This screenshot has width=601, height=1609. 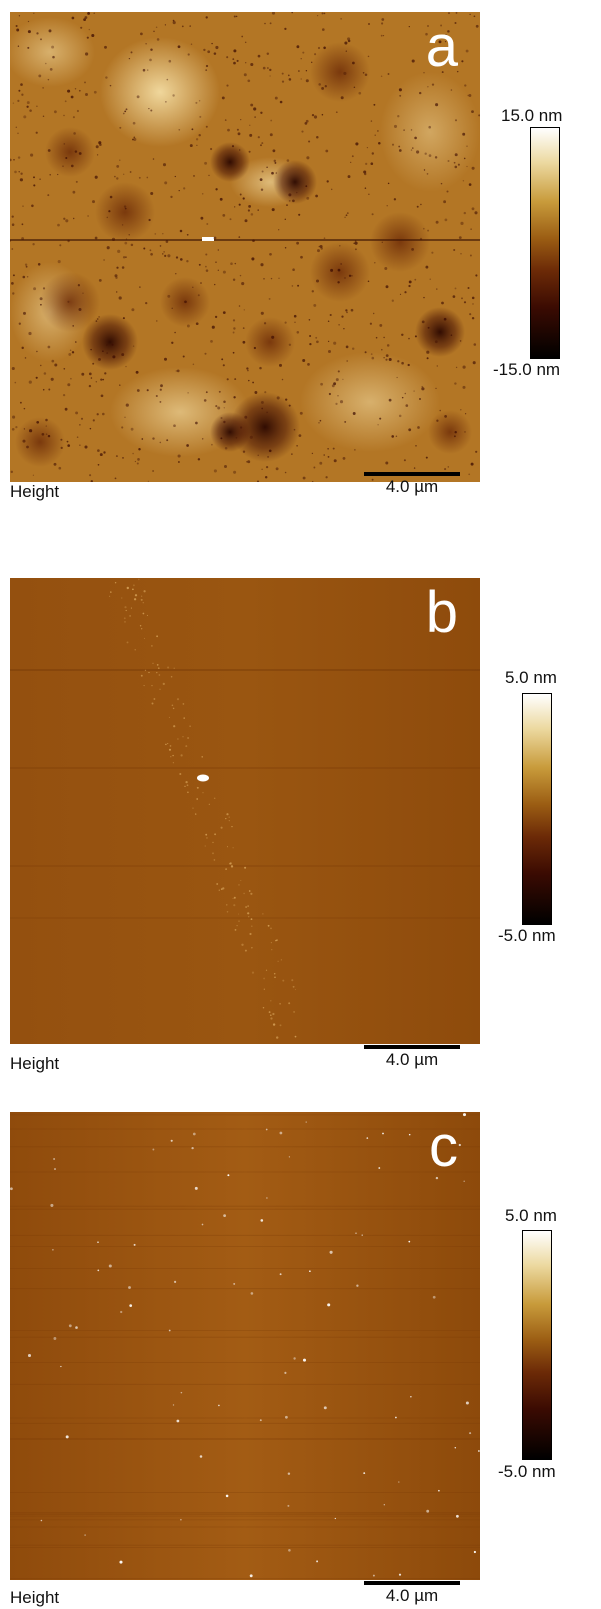 What do you see at coordinates (412, 1583) in the screenshot?
I see `scale-bar-line-c` at bounding box center [412, 1583].